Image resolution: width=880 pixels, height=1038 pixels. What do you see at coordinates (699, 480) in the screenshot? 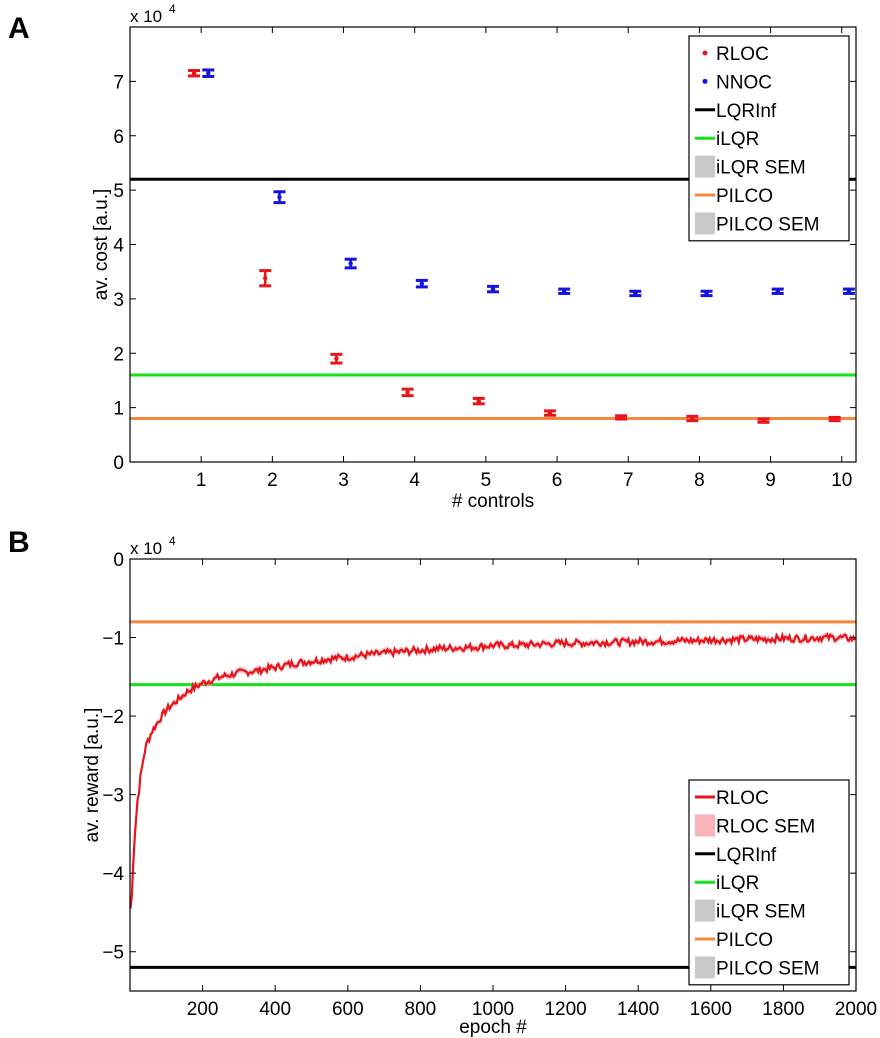
I see `x-tick-label: 8` at bounding box center [699, 480].